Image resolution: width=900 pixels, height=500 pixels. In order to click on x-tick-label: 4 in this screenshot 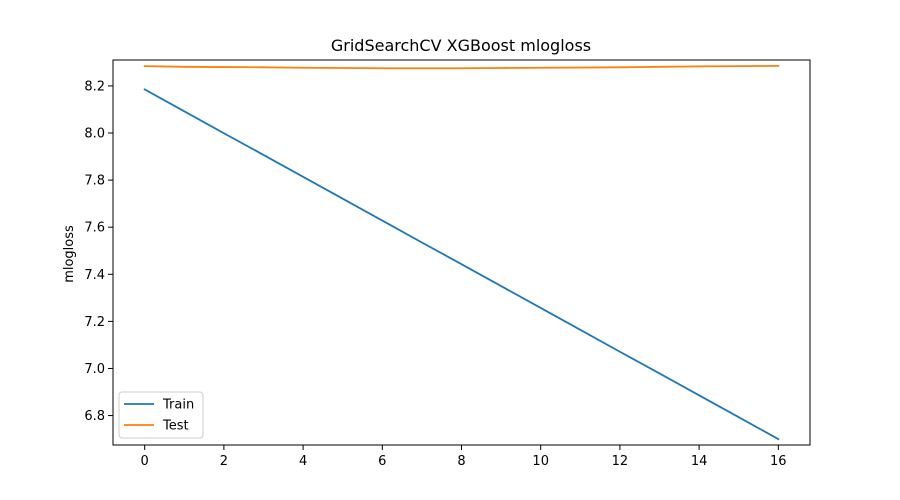, I will do `click(303, 461)`.